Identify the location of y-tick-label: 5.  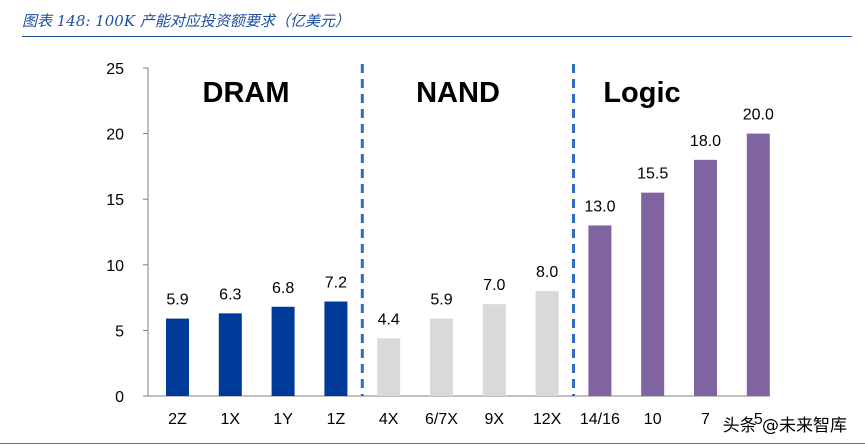
(119, 331).